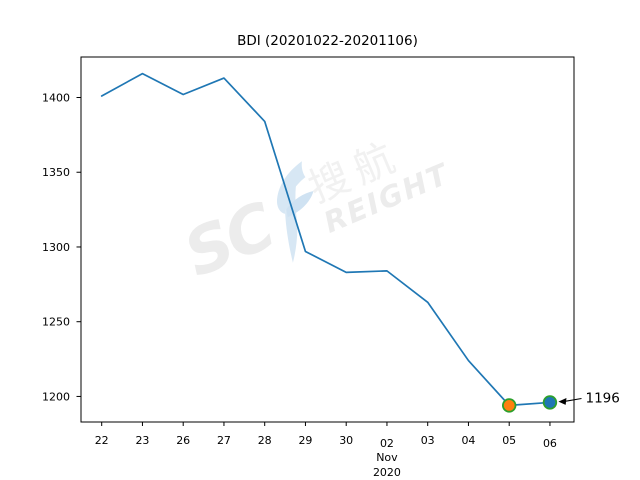  I want to click on annotation-arrow-line, so click(573, 399).